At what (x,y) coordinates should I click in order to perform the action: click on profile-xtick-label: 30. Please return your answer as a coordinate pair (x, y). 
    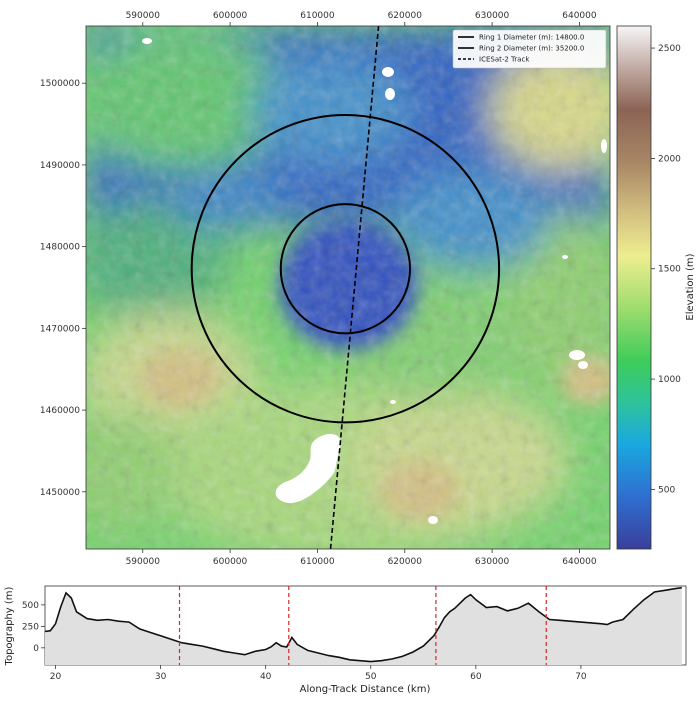
    Looking at the image, I should click on (161, 677).